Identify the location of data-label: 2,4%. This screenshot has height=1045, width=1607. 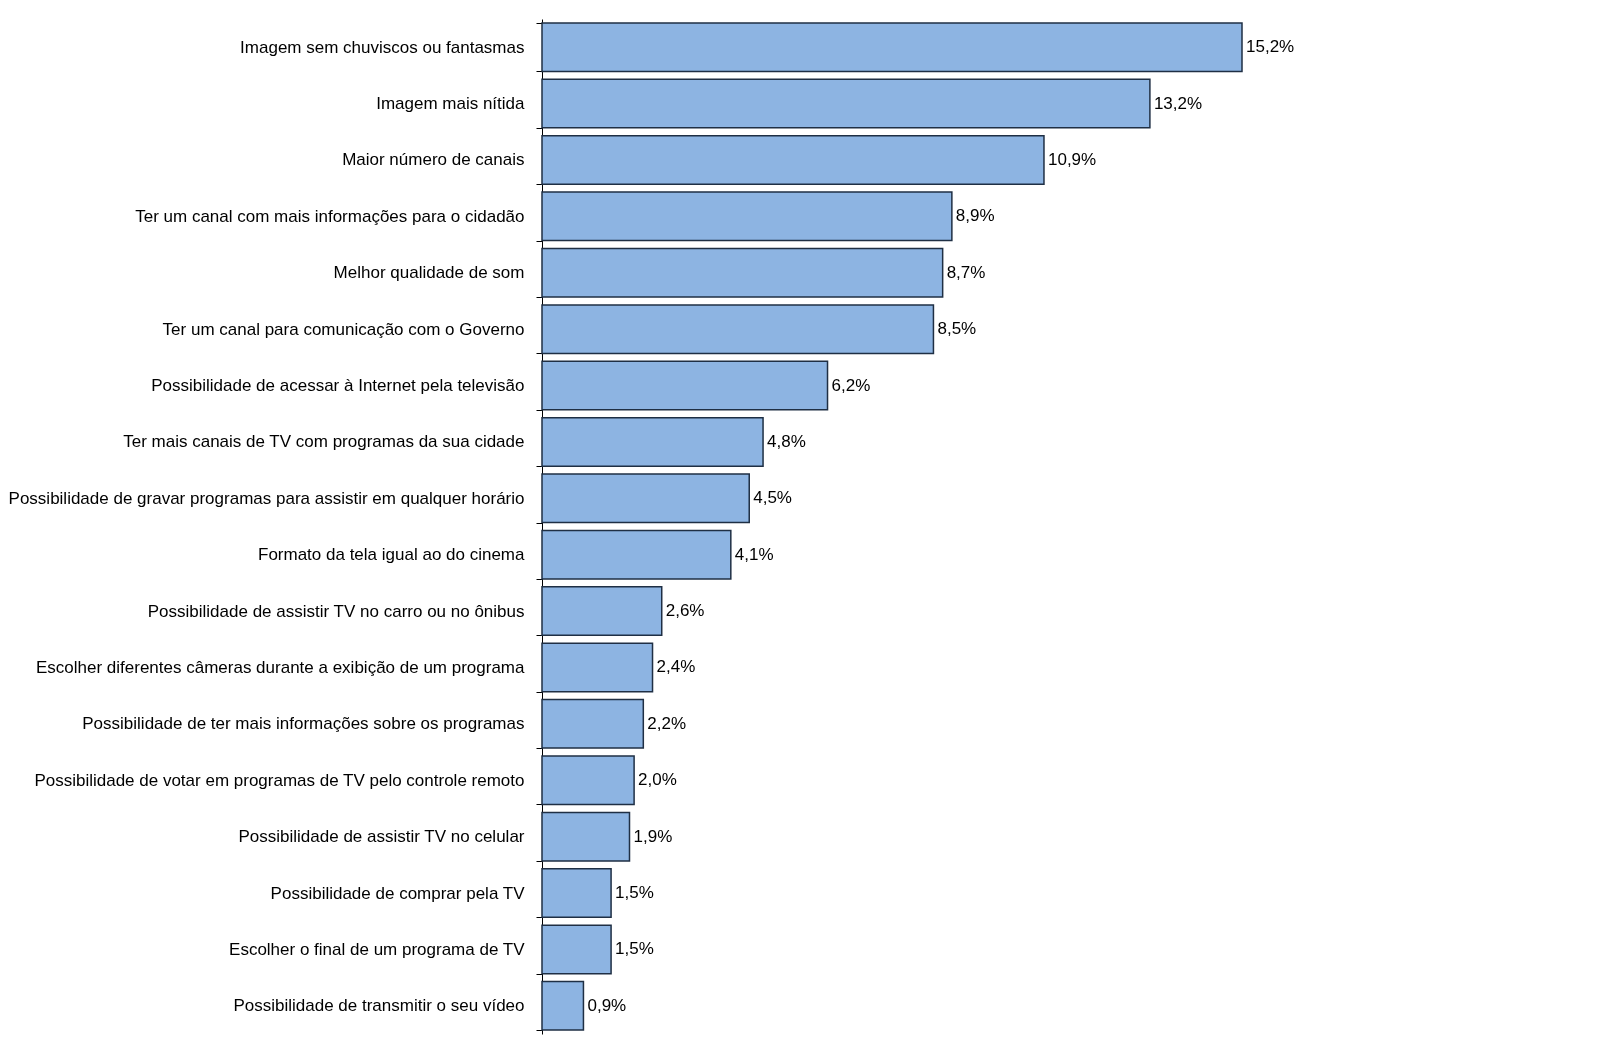
(676, 667).